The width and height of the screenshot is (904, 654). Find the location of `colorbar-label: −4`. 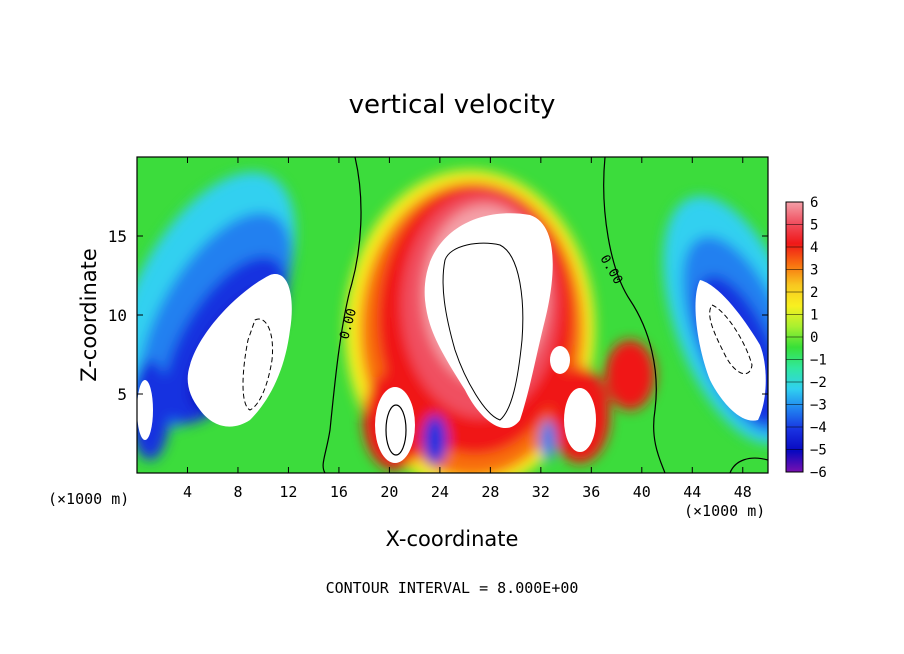

colorbar-label: −4 is located at coordinates (818, 428).